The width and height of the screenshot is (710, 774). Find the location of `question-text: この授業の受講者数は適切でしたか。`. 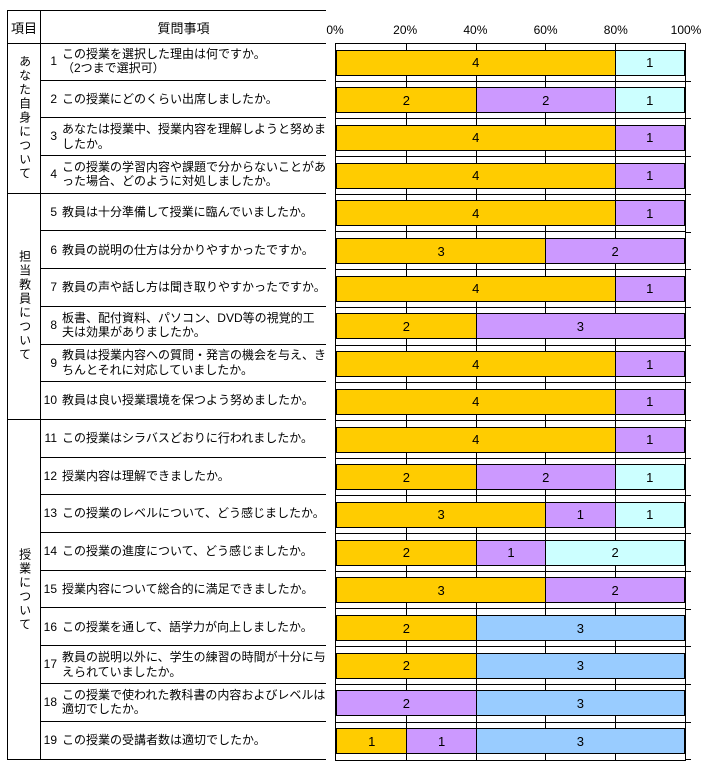

question-text: この授業の受講者数は適切でしたか。 is located at coordinates (164, 740).